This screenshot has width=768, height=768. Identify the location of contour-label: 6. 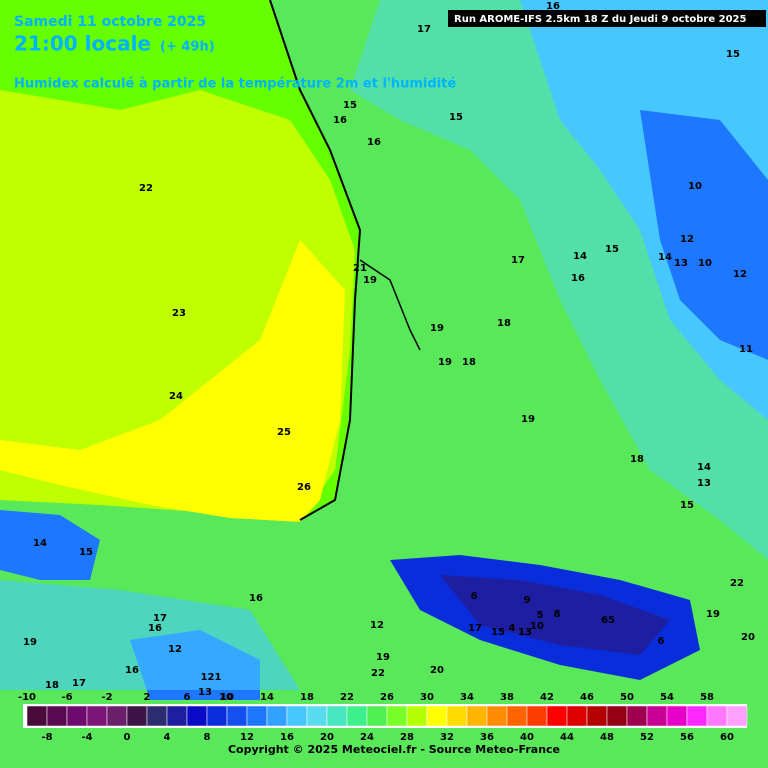
(474, 596).